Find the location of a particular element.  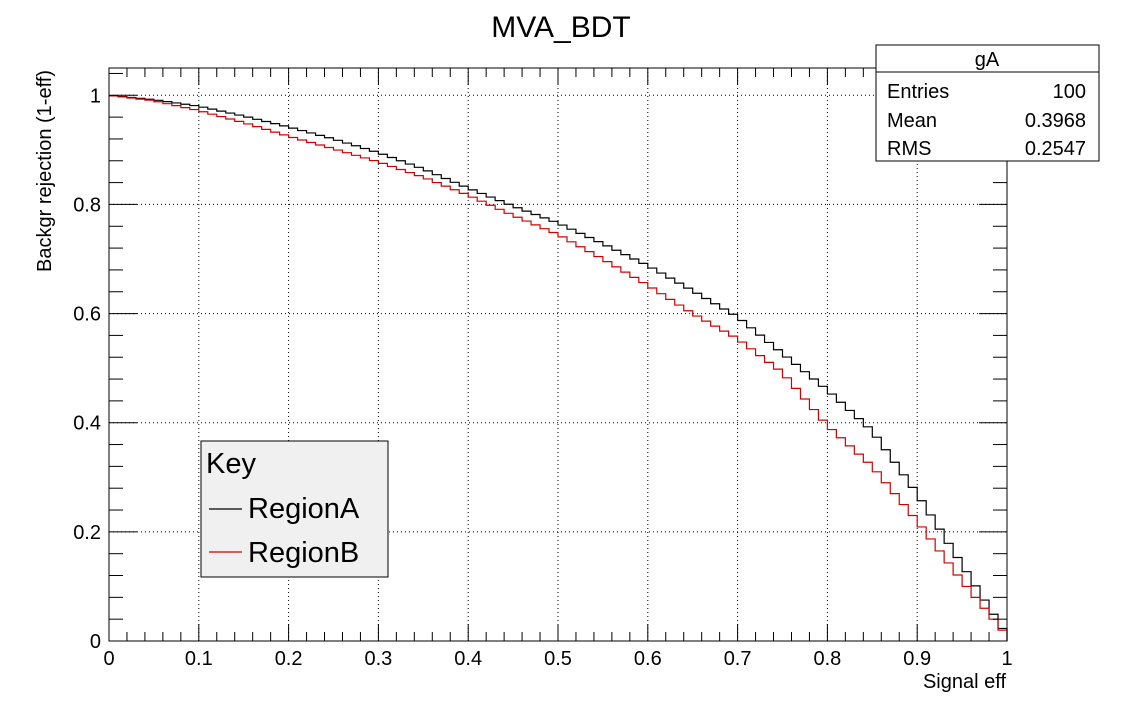

x-tick-label: 0.8 is located at coordinates (827, 659).